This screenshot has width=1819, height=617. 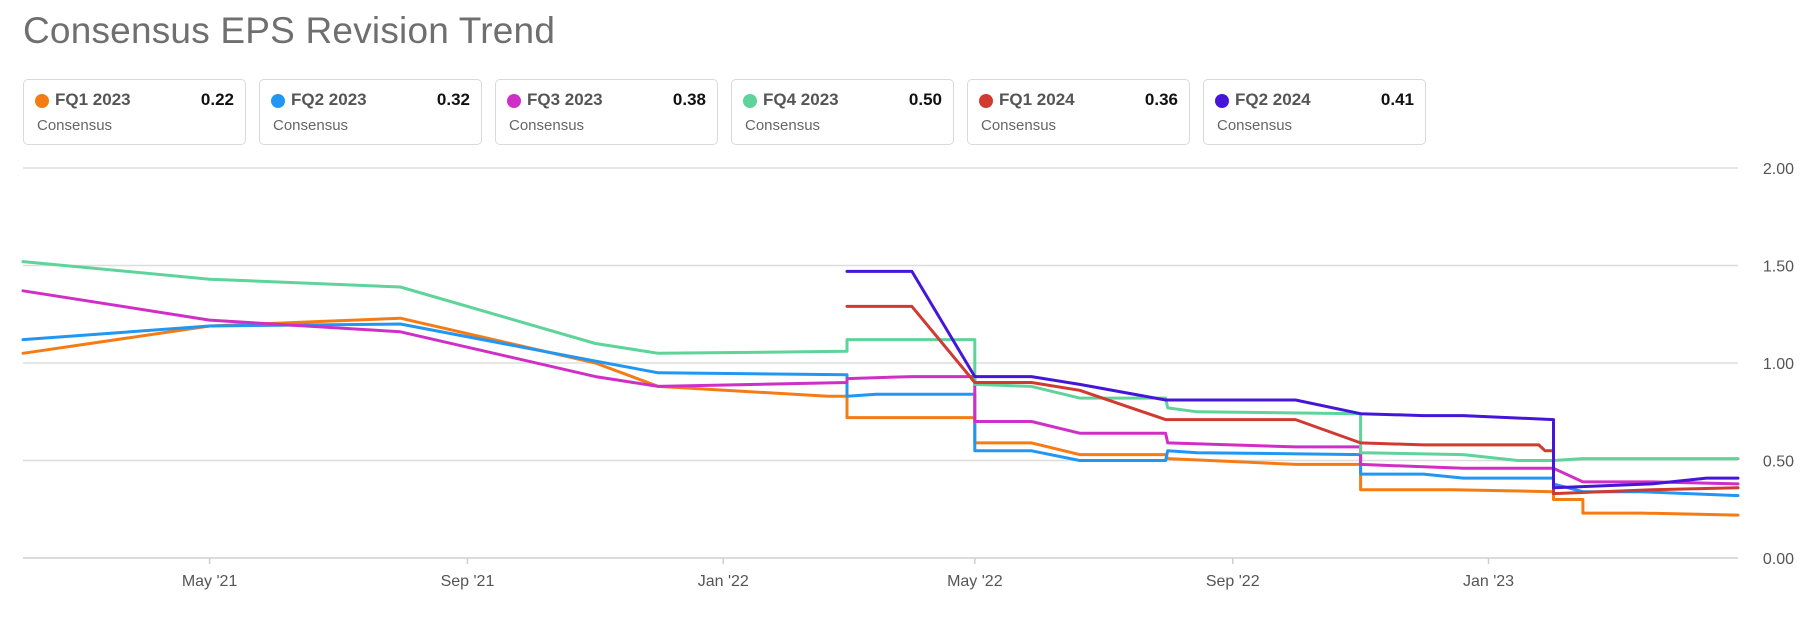 What do you see at coordinates (453, 99) in the screenshot?
I see `legend-series-value: 0.32` at bounding box center [453, 99].